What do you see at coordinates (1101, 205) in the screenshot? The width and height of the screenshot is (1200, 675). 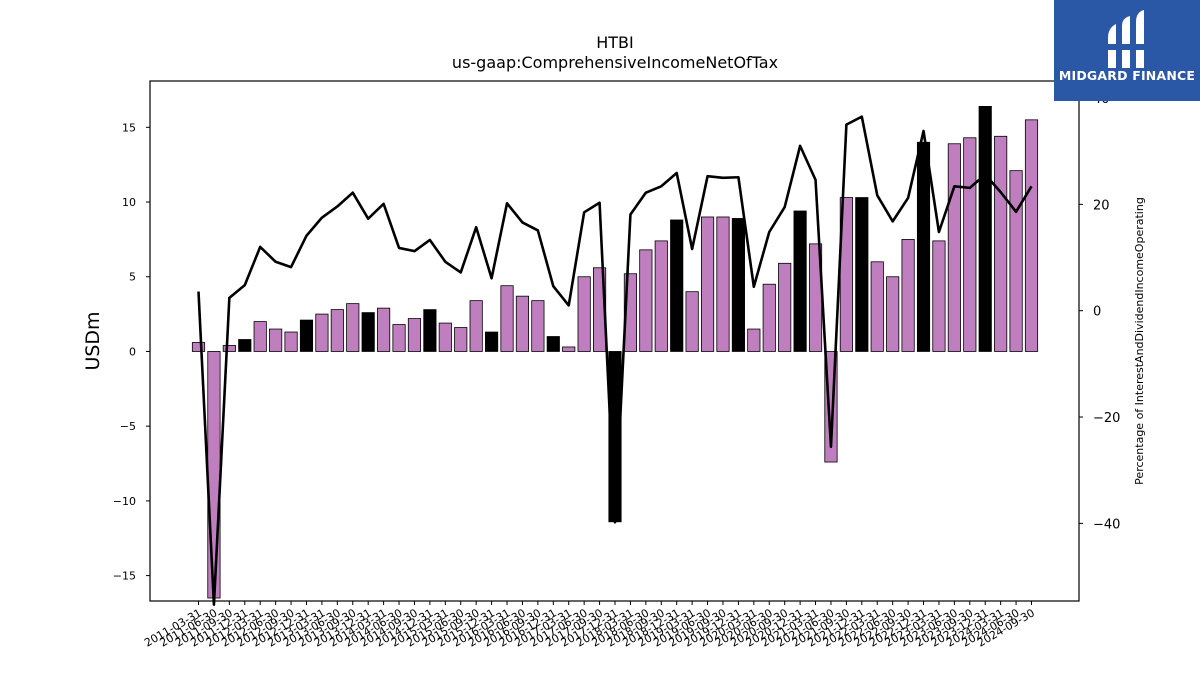 I see `y2-tick-label: 20` at bounding box center [1101, 205].